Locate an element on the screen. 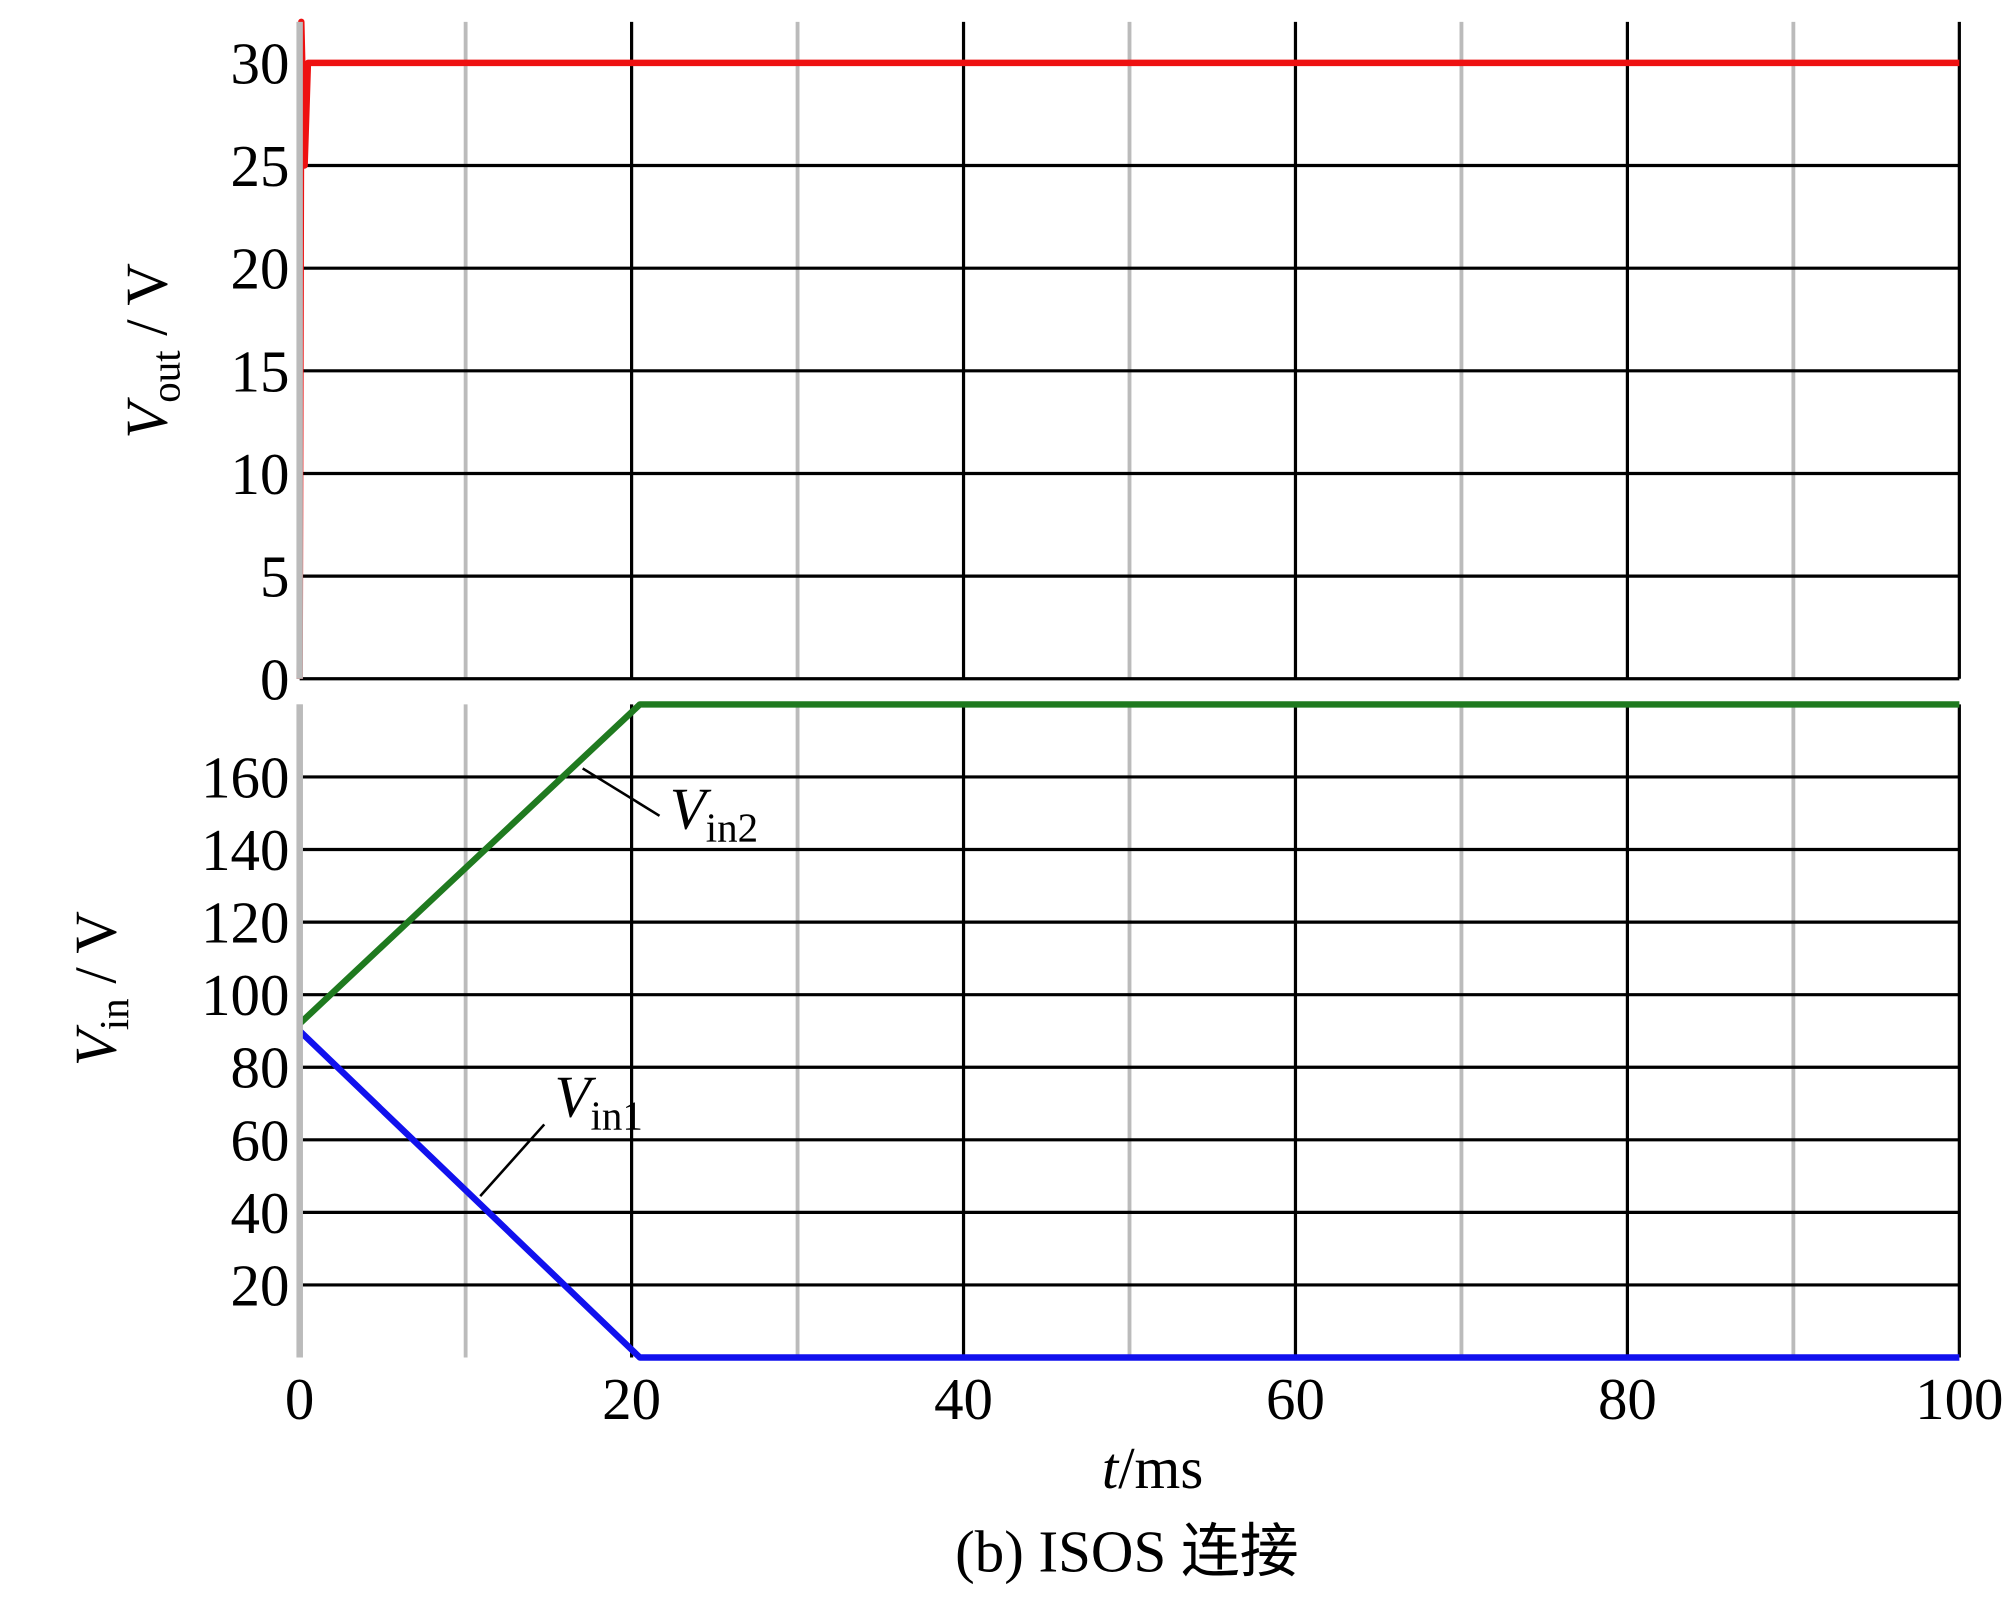 This screenshot has width=2008, height=1606. x-label-symbol: t is located at coordinates (1111, 1468).